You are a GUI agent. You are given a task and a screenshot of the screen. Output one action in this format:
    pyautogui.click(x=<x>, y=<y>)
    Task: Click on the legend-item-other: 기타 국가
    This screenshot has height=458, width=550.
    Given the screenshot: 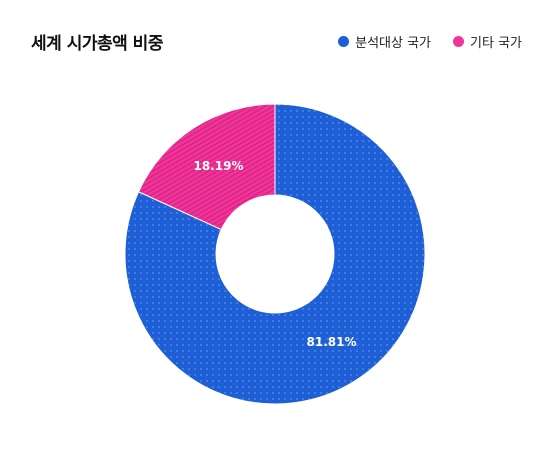 What is the action you would take?
    pyautogui.click(x=487, y=41)
    